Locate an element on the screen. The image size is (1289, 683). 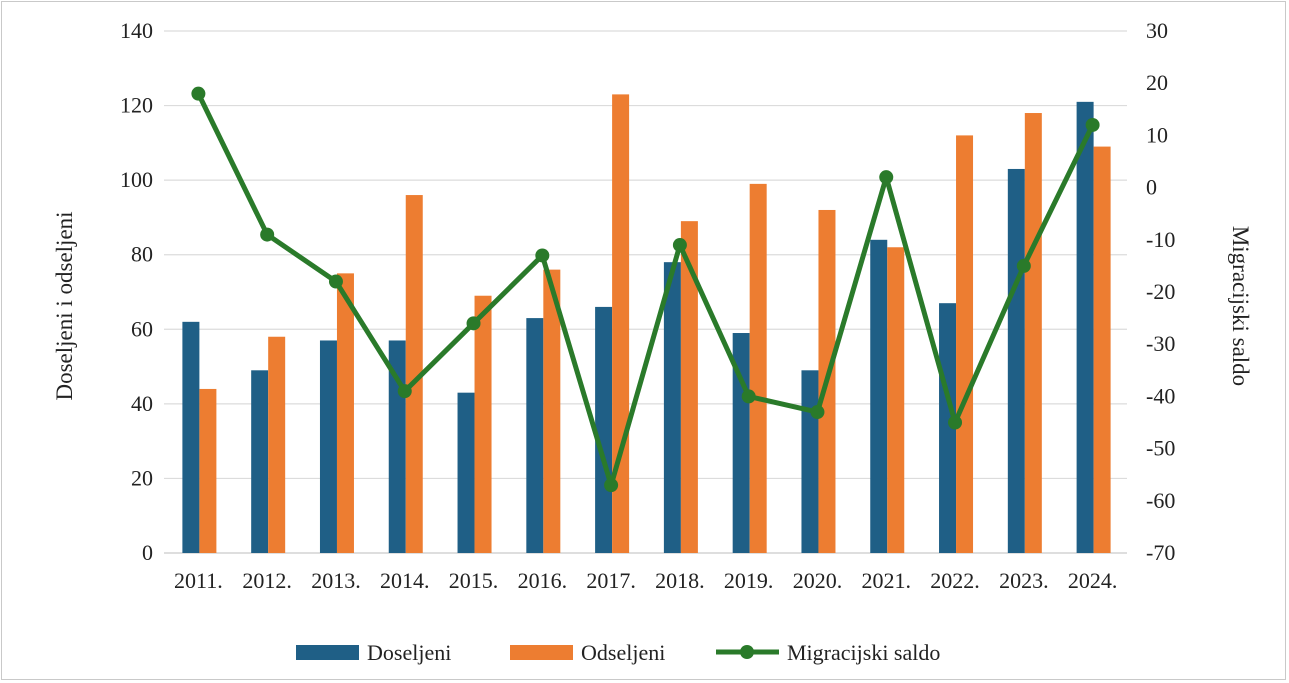
legend-swatch-odseljeni is located at coordinates (541, 652).